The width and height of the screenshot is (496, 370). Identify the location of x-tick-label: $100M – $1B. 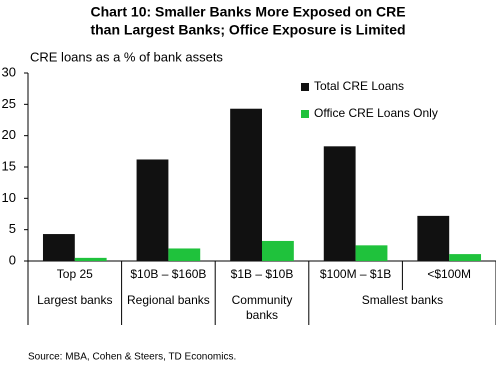
(355, 274).